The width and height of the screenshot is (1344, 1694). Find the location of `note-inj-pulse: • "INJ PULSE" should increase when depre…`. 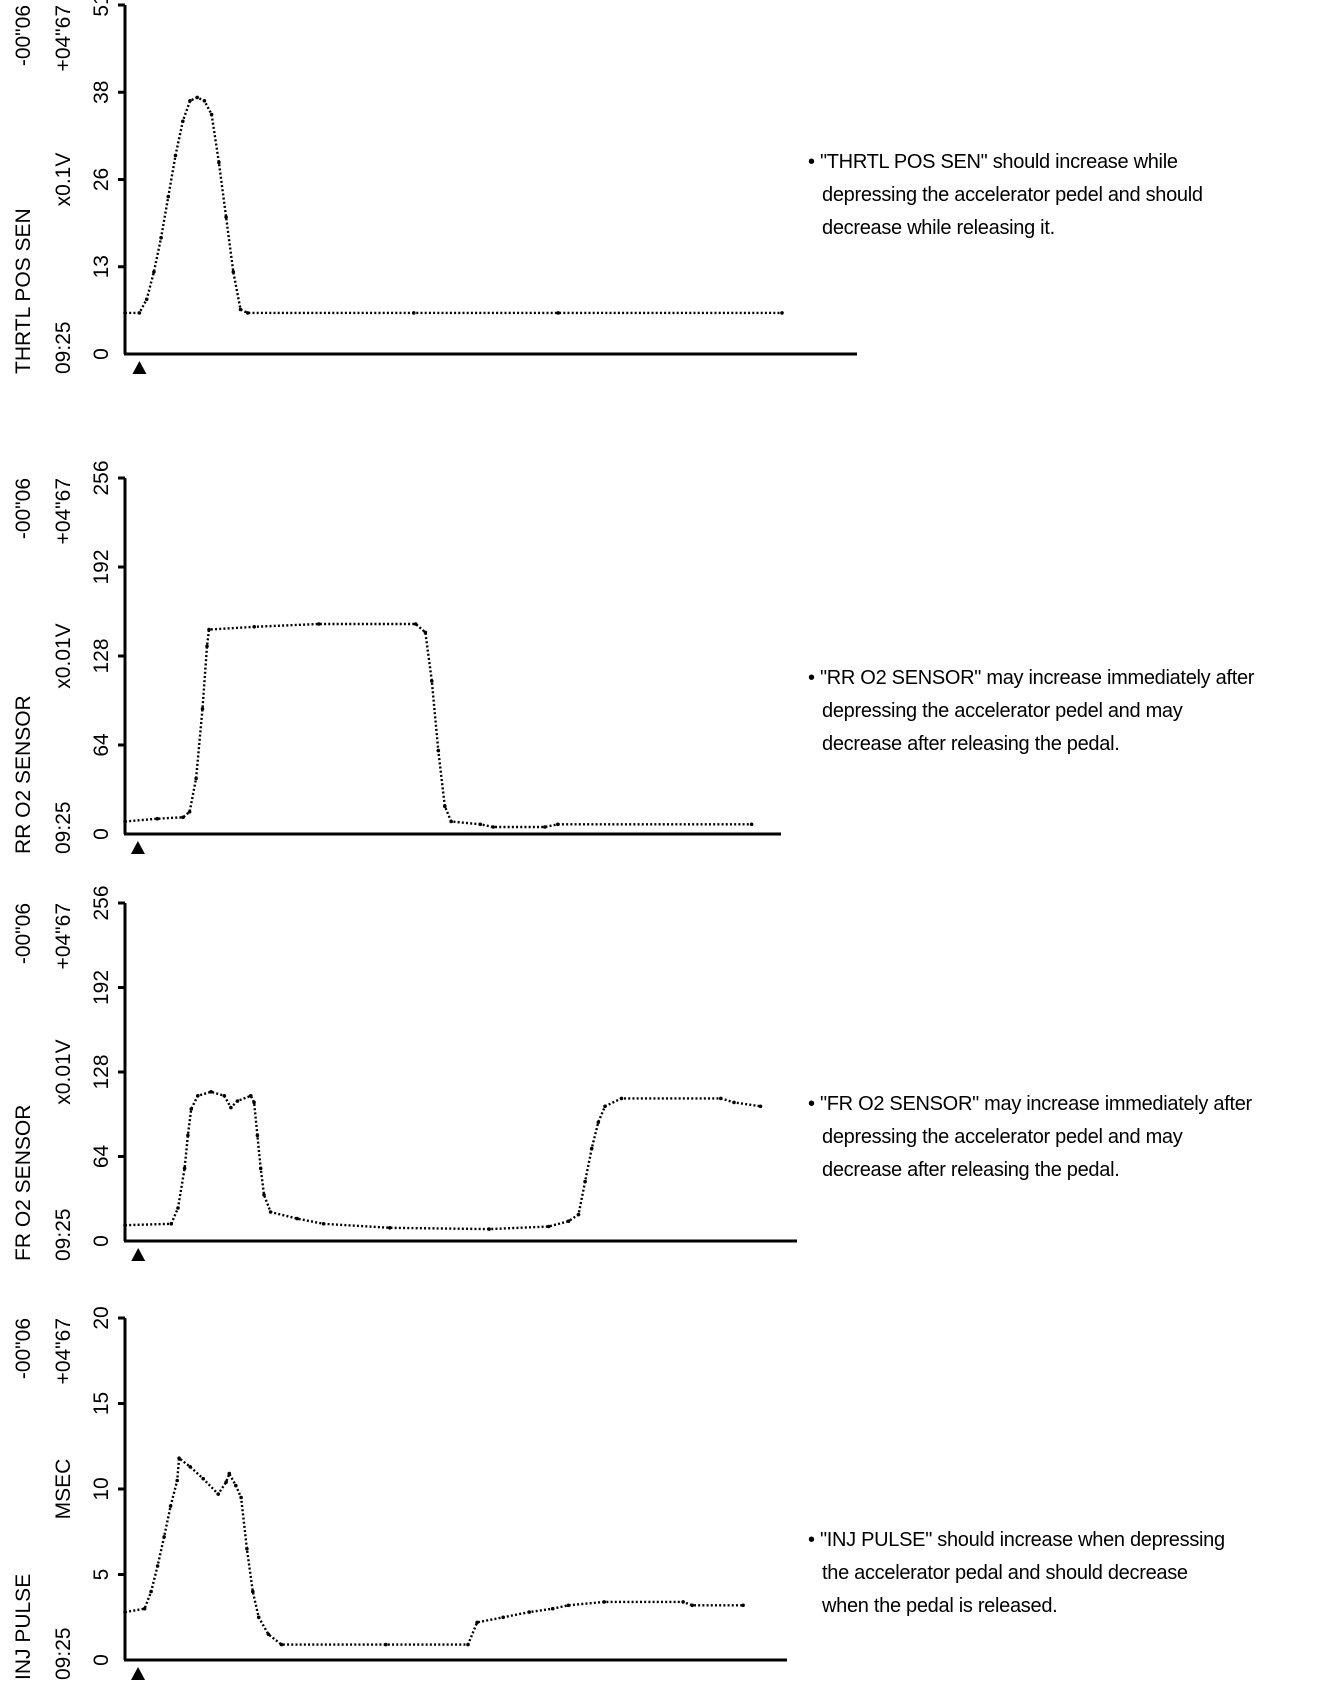

note-inj-pulse: • "INJ PULSE" should increase when depre… is located at coordinates (1016, 1573).